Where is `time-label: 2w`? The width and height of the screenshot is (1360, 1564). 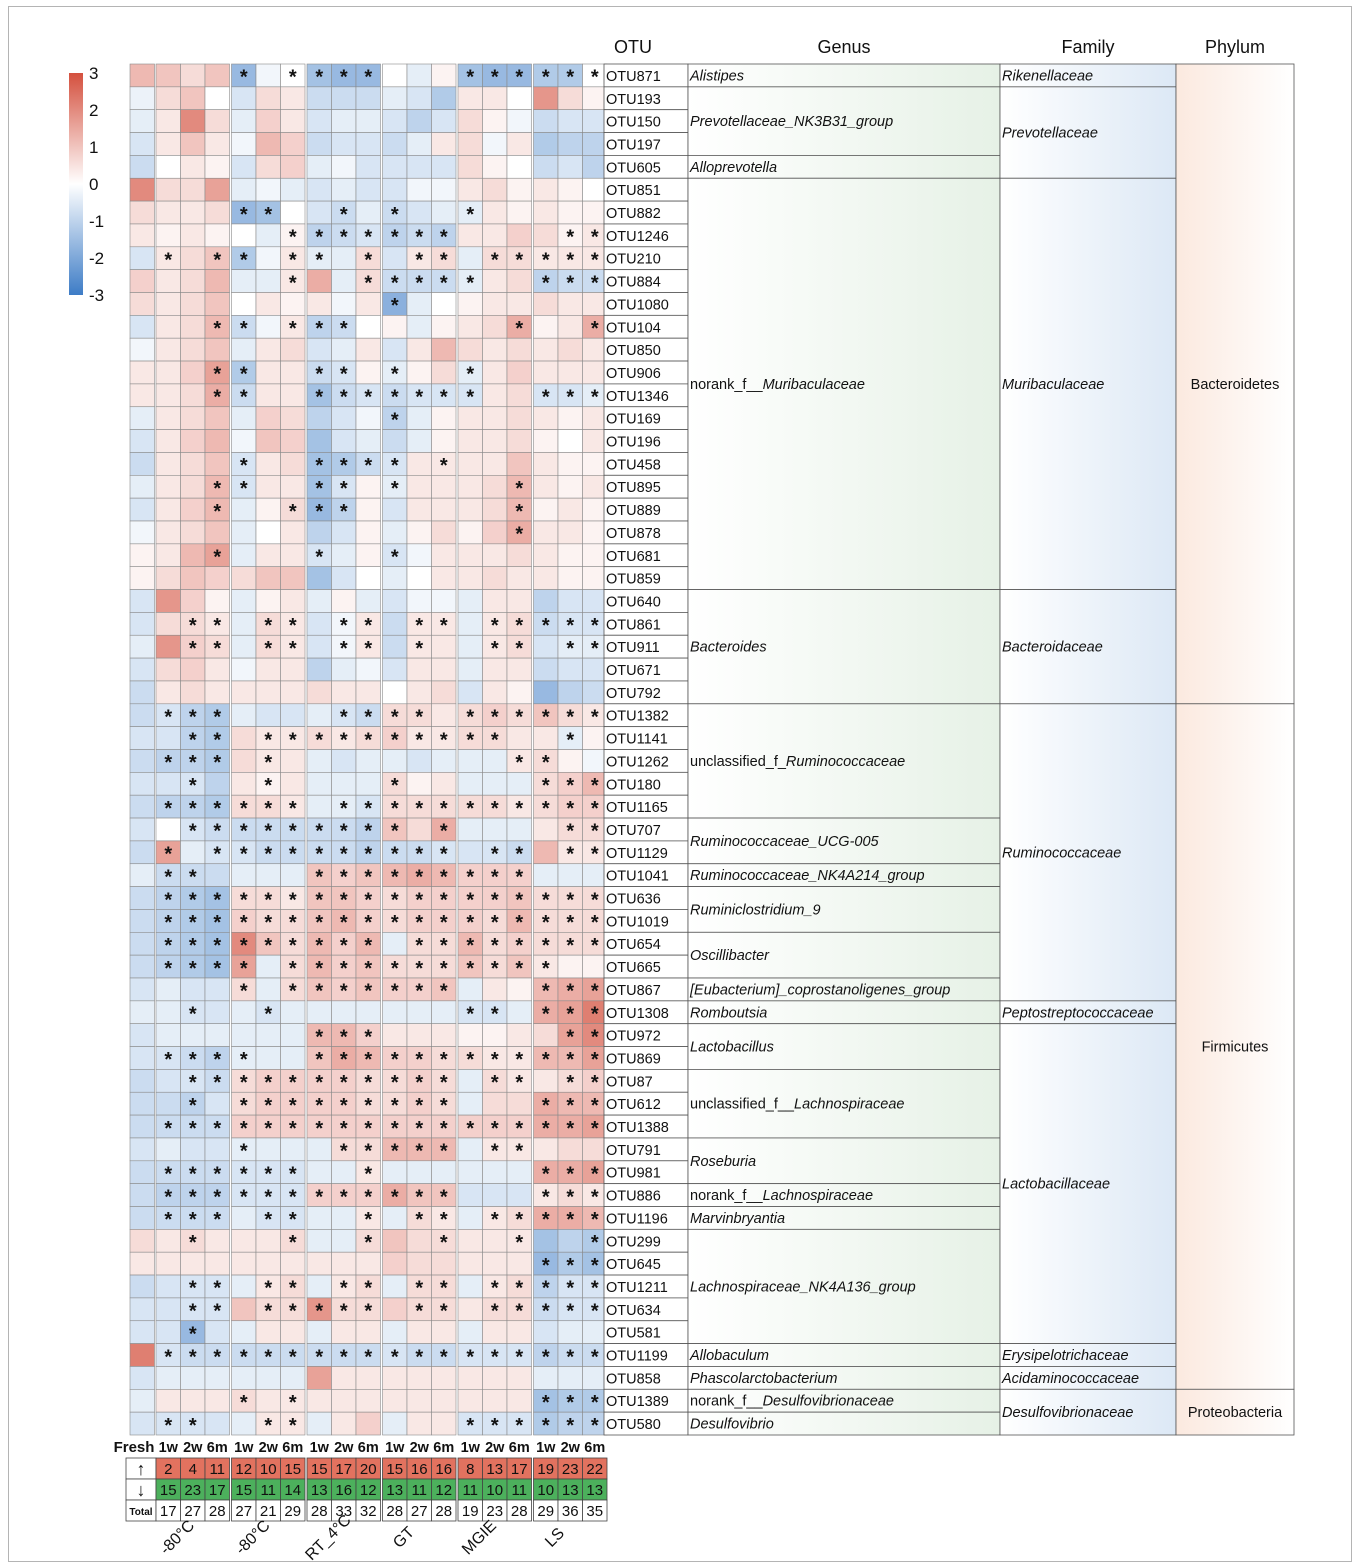
time-label: 2w is located at coordinates (344, 1448).